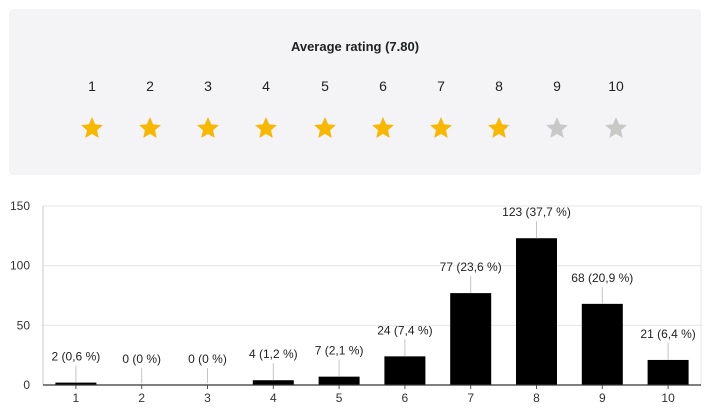 The width and height of the screenshot is (706, 410). What do you see at coordinates (667, 334) in the screenshot?
I see `data-label: 21 (6,4 %)` at bounding box center [667, 334].